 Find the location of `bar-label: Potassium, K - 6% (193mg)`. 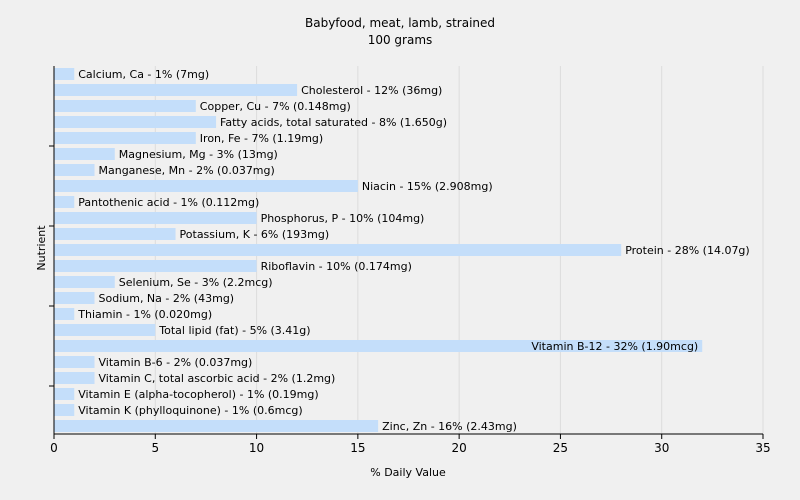

bar-label: Potassium, K - 6% (193mg) is located at coordinates (255, 234).